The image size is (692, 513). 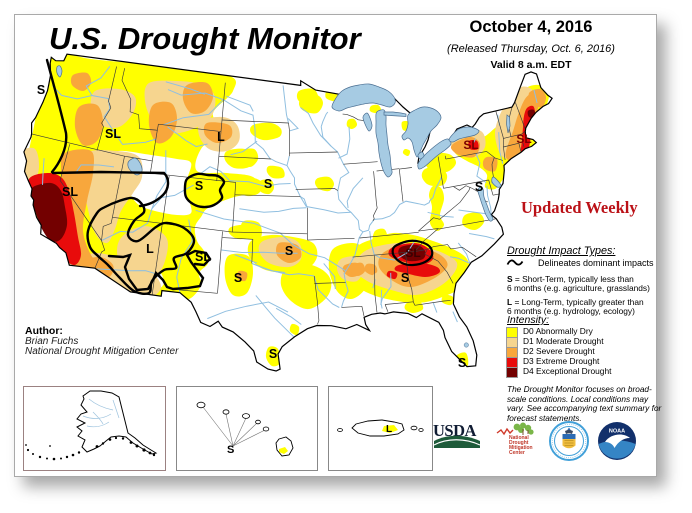 What do you see at coordinates (521, 448) in the screenshot?
I see `svg-text: Mitigation` at bounding box center [521, 448].